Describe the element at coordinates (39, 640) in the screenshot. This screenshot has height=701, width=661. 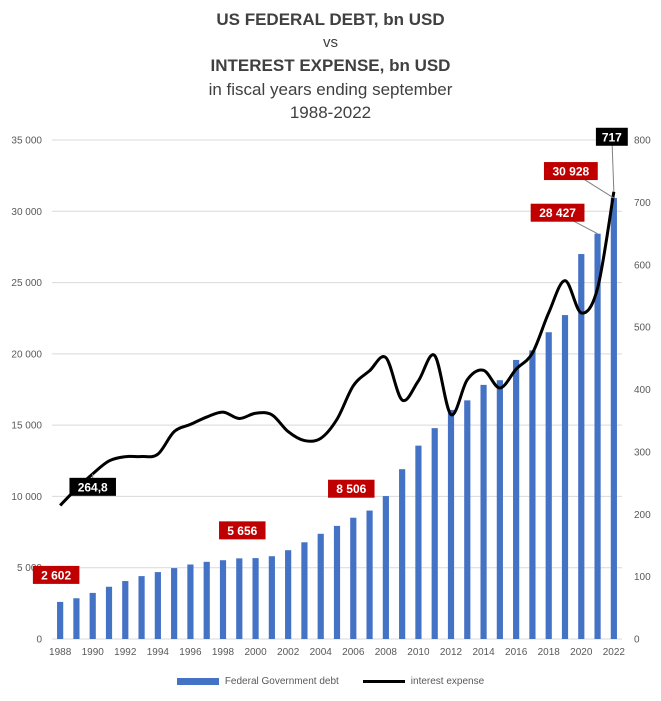
I see `y-left-tick-label: 0` at that location.